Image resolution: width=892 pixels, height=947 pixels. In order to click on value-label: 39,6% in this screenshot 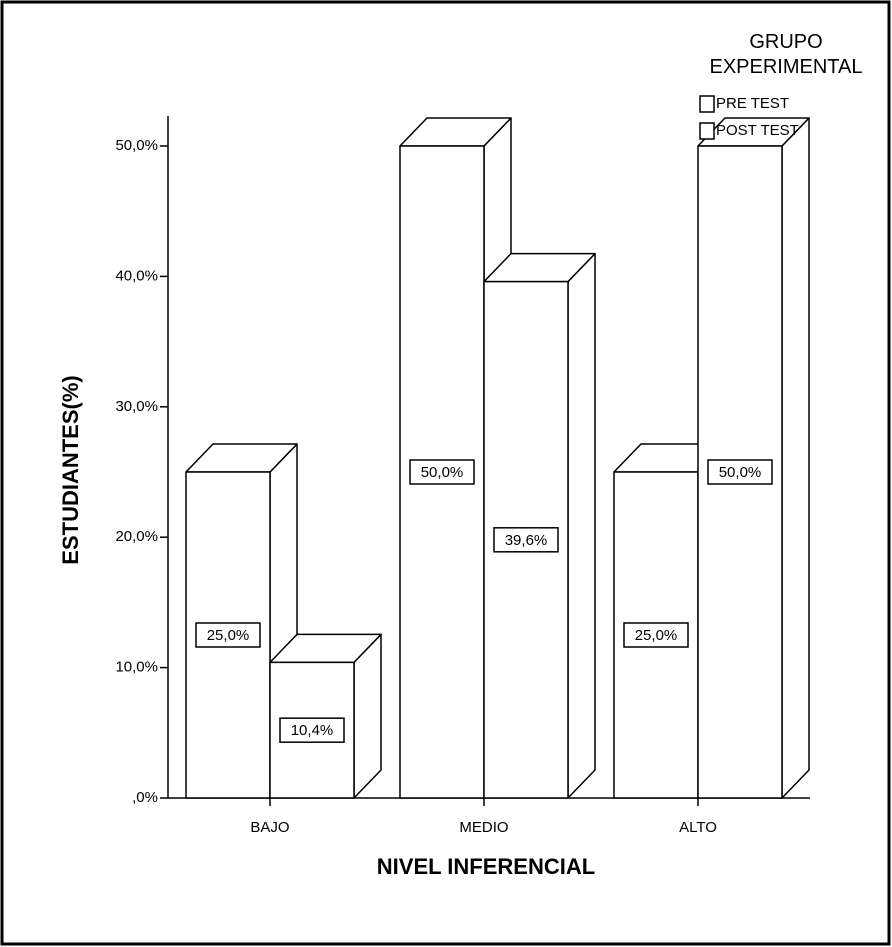, I will do `click(526, 540)`.